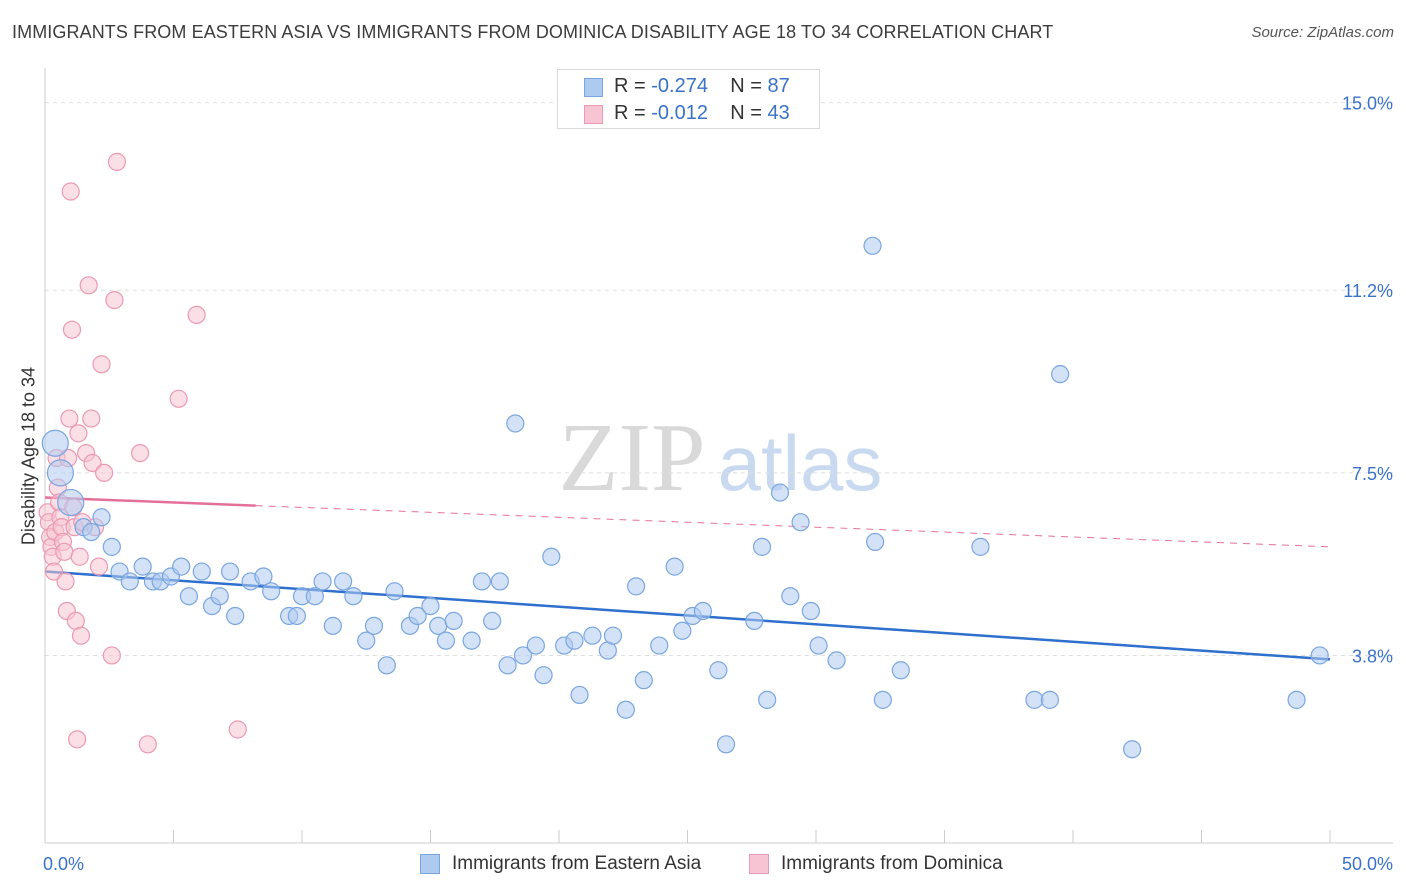 The width and height of the screenshot is (1406, 892). What do you see at coordinates (593, 114) in the screenshot?
I see `legend-swatch-dominica` at bounding box center [593, 114].